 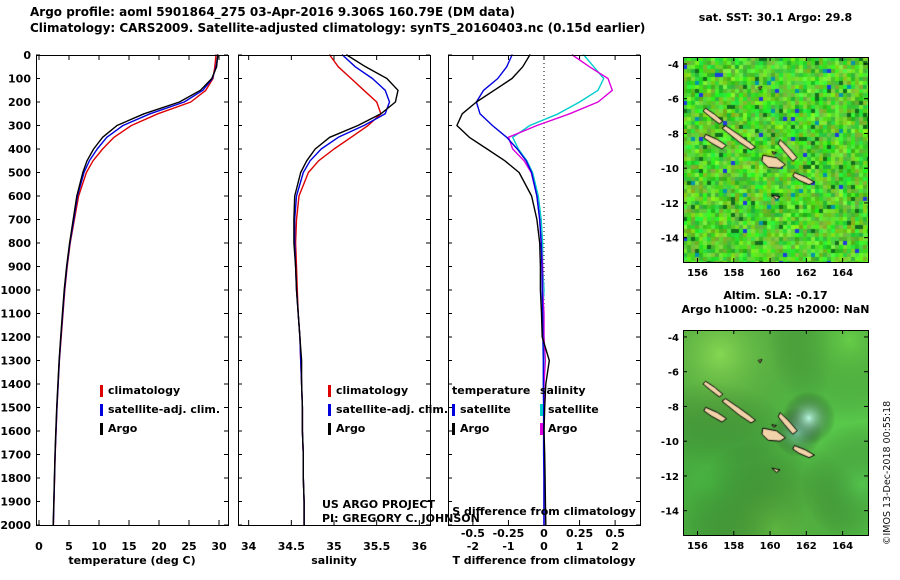 What do you see at coordinates (15, 361) in the screenshot?
I see `depth-tick-label: 1300` at bounding box center [15, 361].